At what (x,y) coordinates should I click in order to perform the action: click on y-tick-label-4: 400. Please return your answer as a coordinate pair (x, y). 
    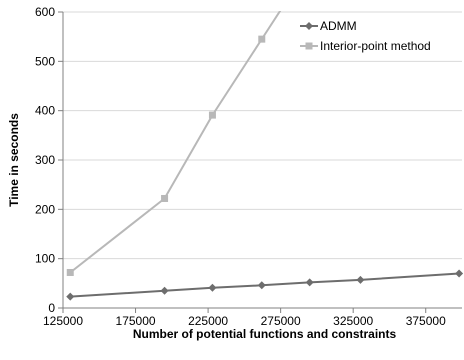
    Looking at the image, I should click on (45, 111).